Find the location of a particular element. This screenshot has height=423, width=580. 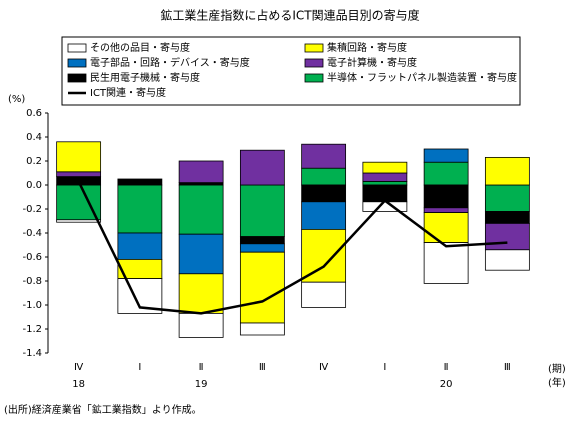

y-tick-label: 0.2 is located at coordinates (34, 161).